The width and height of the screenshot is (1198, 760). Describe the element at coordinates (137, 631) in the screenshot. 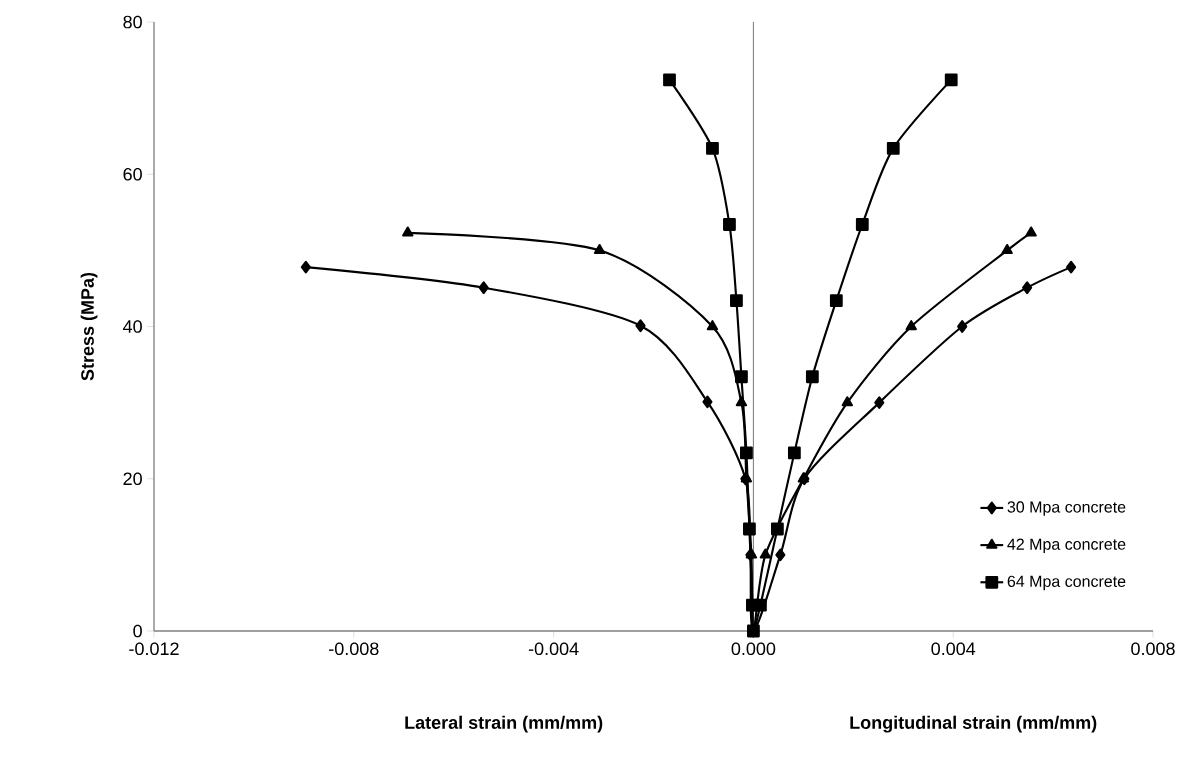

I see `y-tick-label: 0` at that location.